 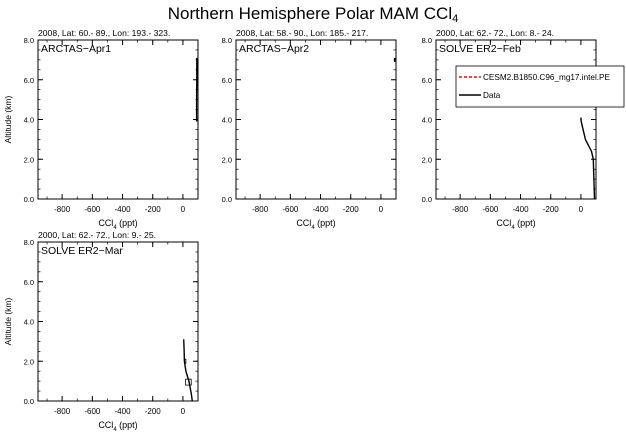 What do you see at coordinates (547, 77) in the screenshot?
I see `legend-entry-label: CESM2.B1850.C96_mg17.intel.PE` at bounding box center [547, 77].